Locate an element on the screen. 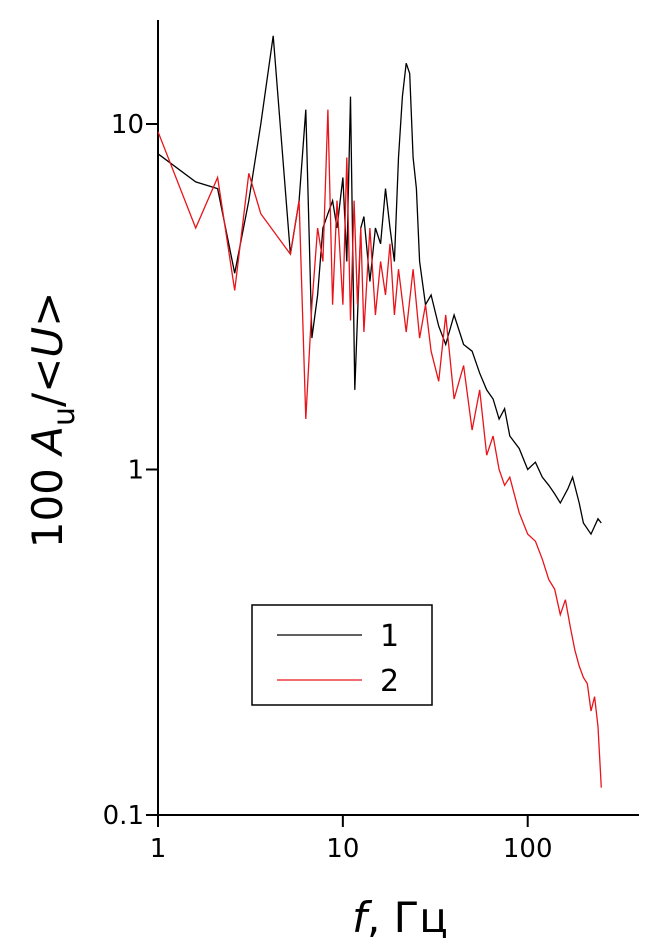  y-label-part: A is located at coordinates (47, 442).